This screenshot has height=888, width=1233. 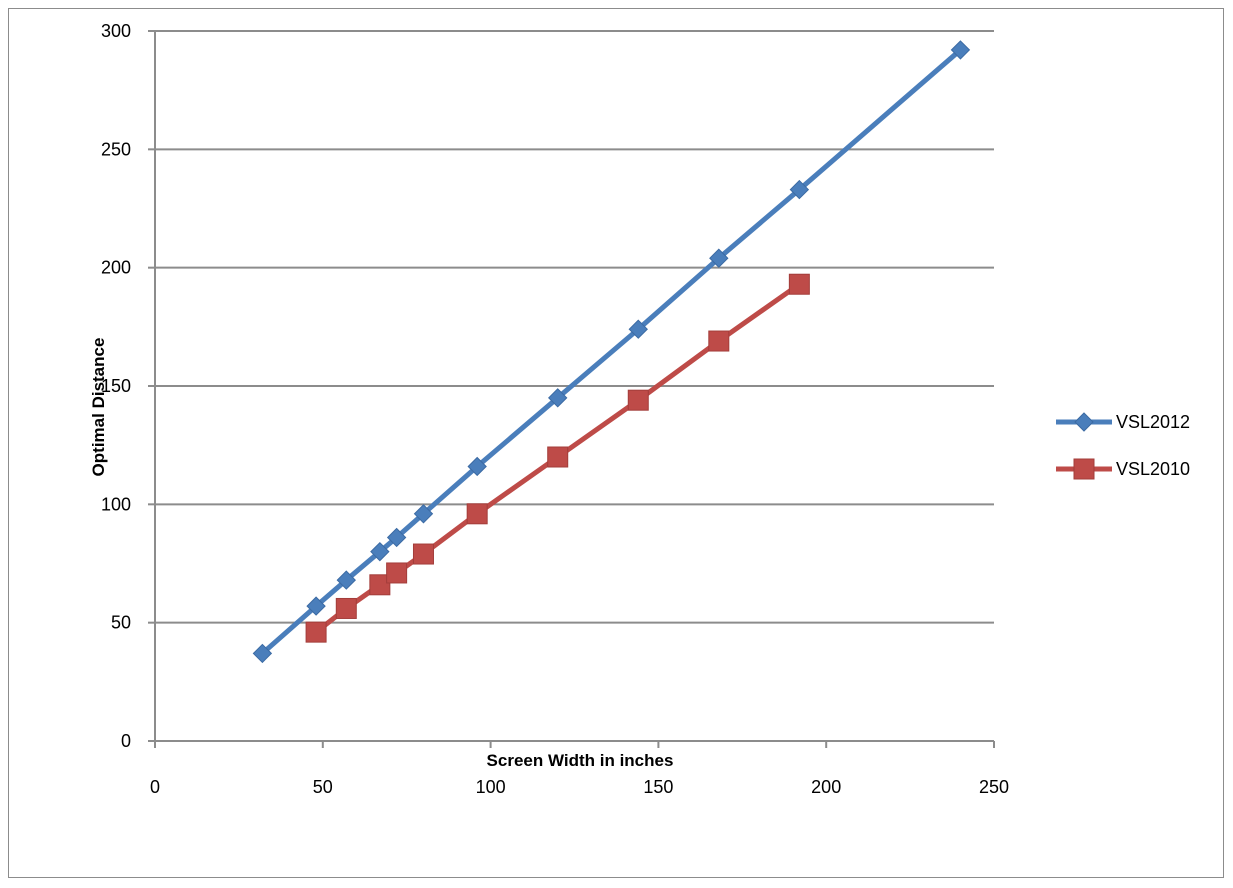 What do you see at coordinates (491, 787) in the screenshot?
I see `x-tick-label: 100` at bounding box center [491, 787].